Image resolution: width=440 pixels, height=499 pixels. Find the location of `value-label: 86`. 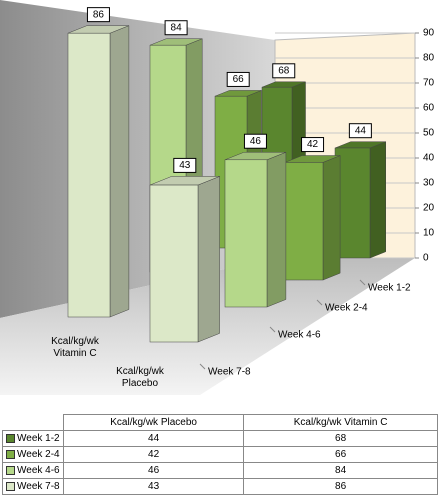

value-label: 86 is located at coordinates (99, 14).